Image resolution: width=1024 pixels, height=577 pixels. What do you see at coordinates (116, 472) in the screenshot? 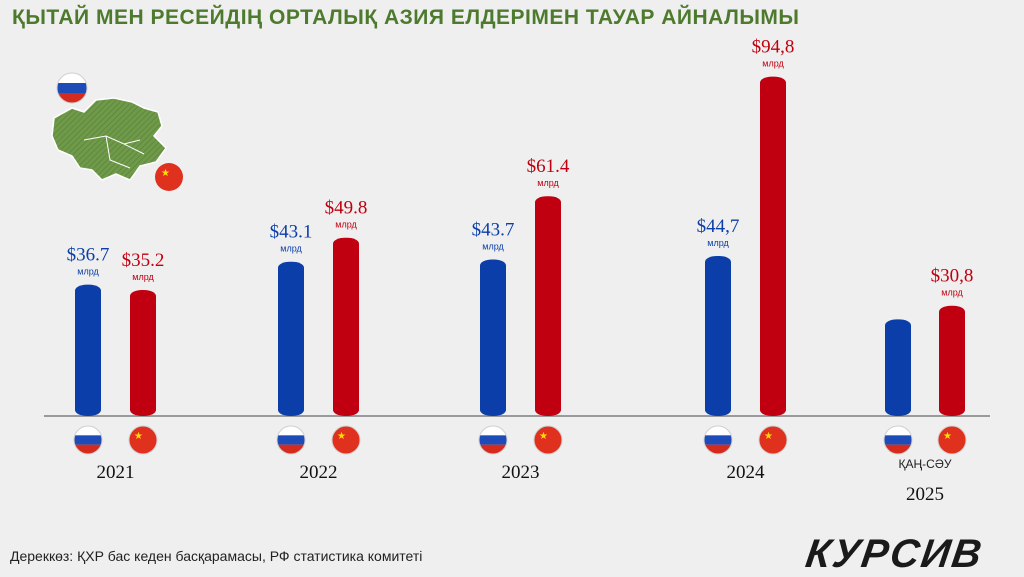
I see `year-label-2021: 2021` at bounding box center [116, 472].